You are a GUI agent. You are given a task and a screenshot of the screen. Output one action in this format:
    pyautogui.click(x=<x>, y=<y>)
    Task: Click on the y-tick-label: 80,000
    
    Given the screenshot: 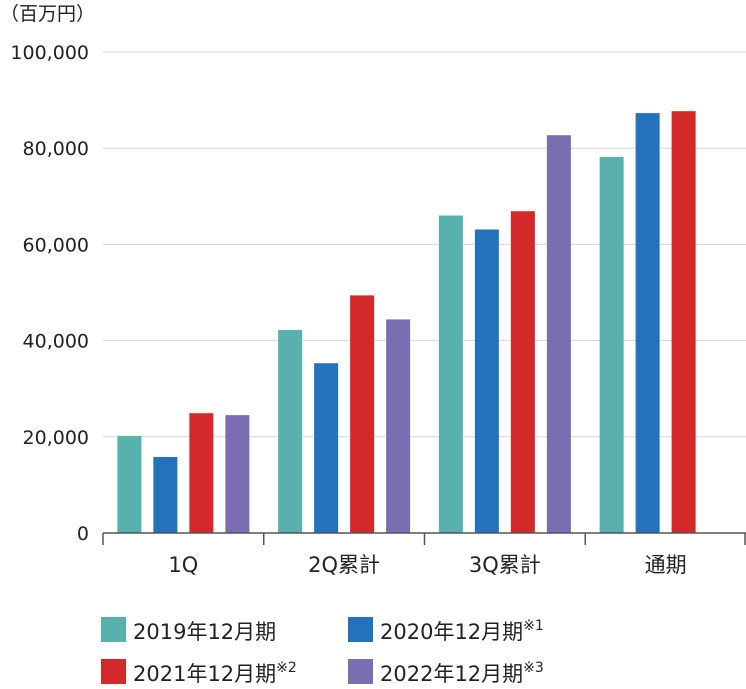 What is the action you would take?
    pyautogui.click(x=56, y=149)
    